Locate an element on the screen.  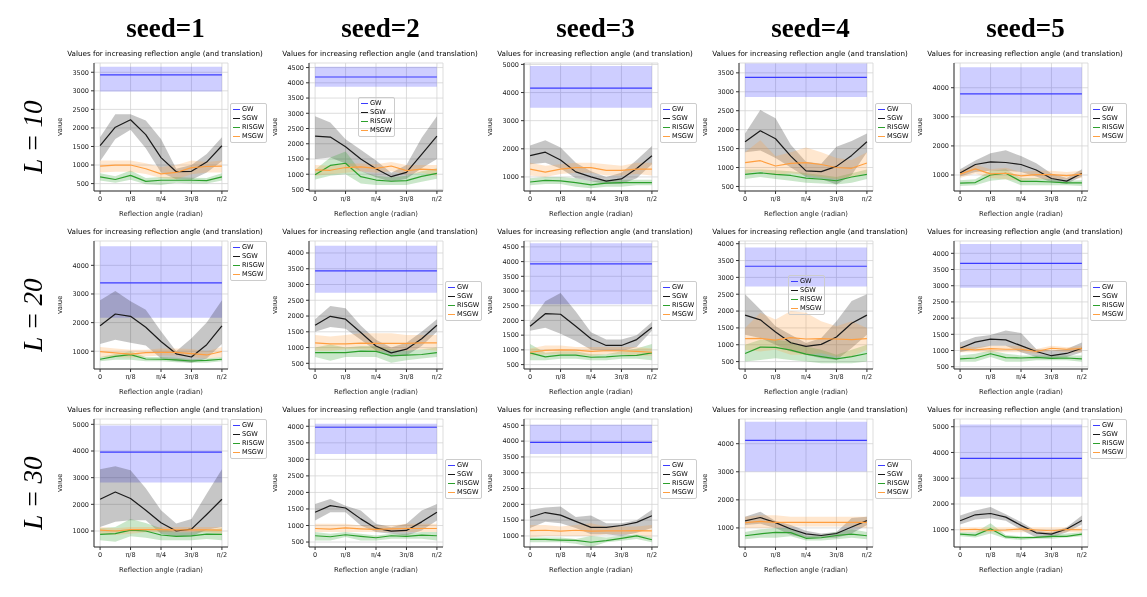
text: seed=4 is located at coordinates (810, 28).